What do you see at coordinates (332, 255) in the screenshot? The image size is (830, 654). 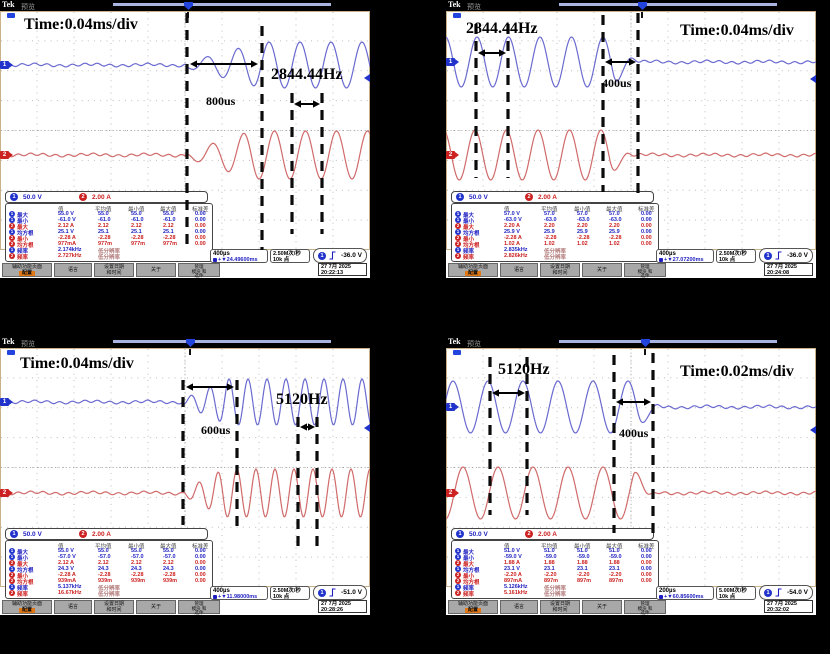 I see `trigger-slope-icon` at bounding box center [332, 255].